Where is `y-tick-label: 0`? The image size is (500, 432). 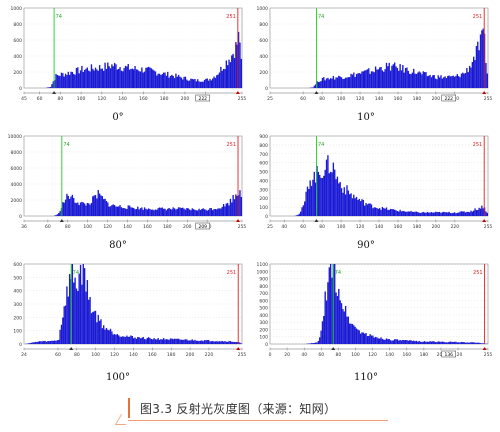 y-tick-label: 0 is located at coordinates (20, 217).